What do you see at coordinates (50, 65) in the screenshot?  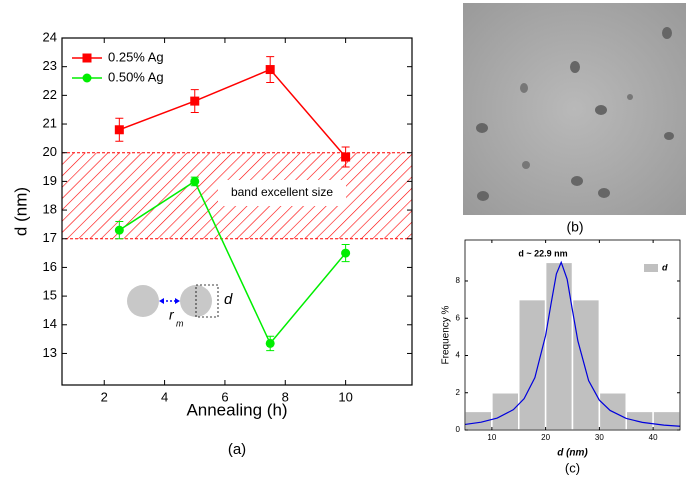 I see `y-tick-label: 23` at bounding box center [50, 65].